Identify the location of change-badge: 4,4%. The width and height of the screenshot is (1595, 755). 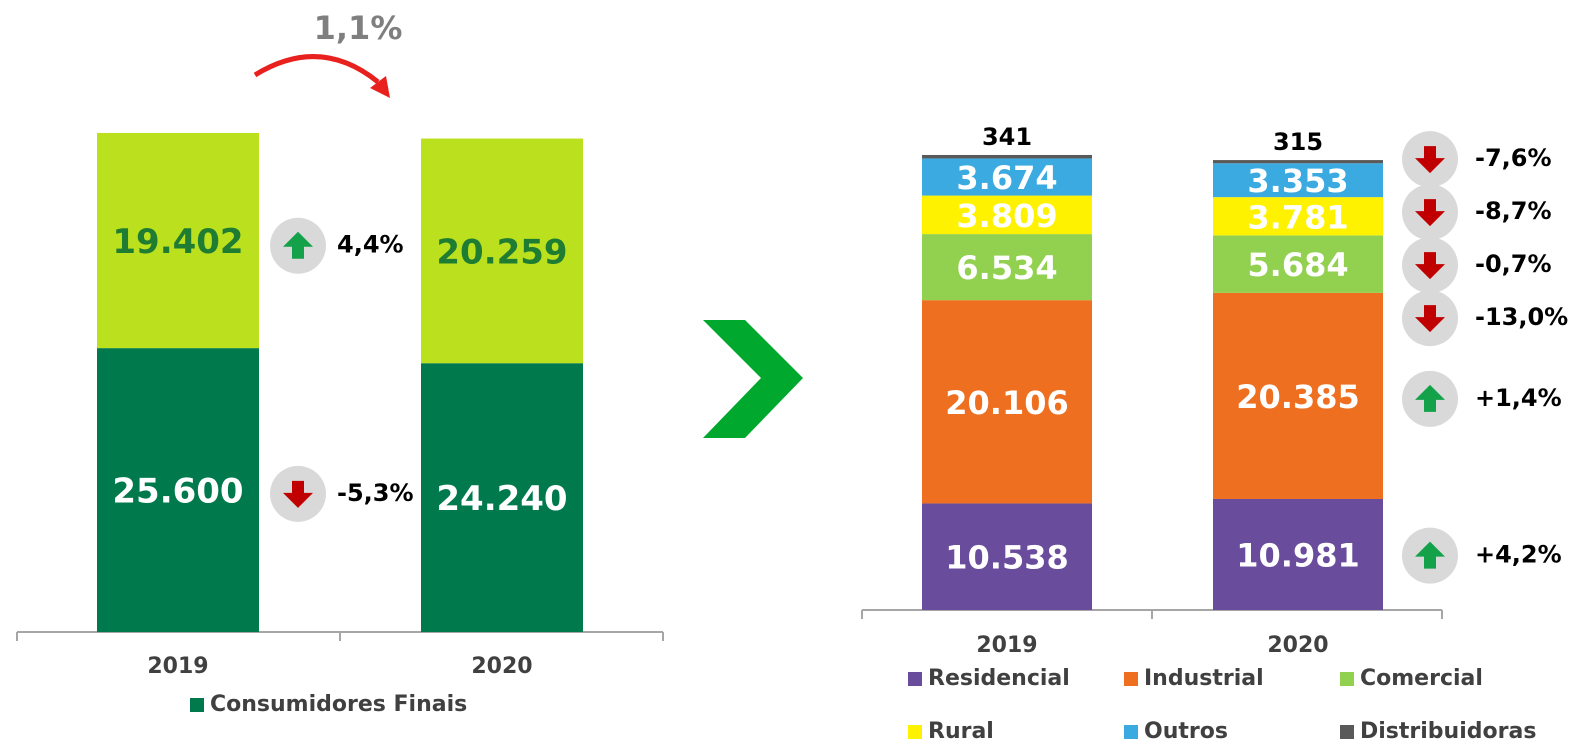
(337, 245).